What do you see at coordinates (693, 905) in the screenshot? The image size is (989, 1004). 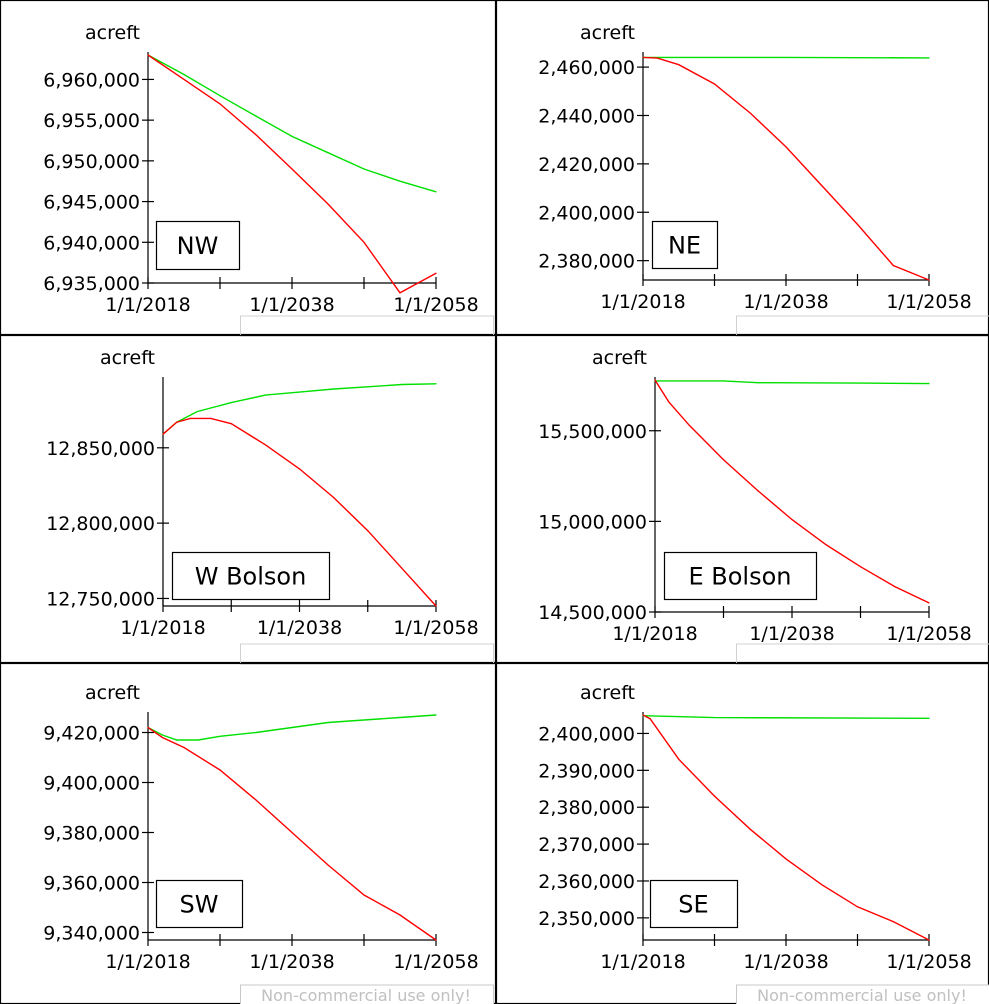 I see `region-label: SE` at bounding box center [693, 905].